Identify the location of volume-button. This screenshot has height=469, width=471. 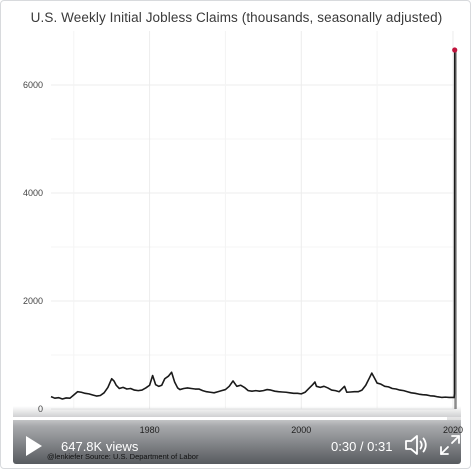
(416, 445).